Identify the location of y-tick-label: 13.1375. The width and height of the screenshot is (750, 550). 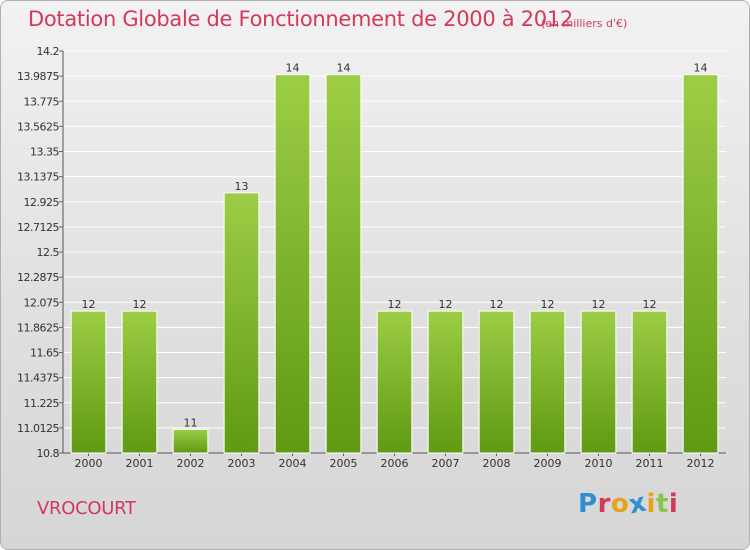
(38, 177).